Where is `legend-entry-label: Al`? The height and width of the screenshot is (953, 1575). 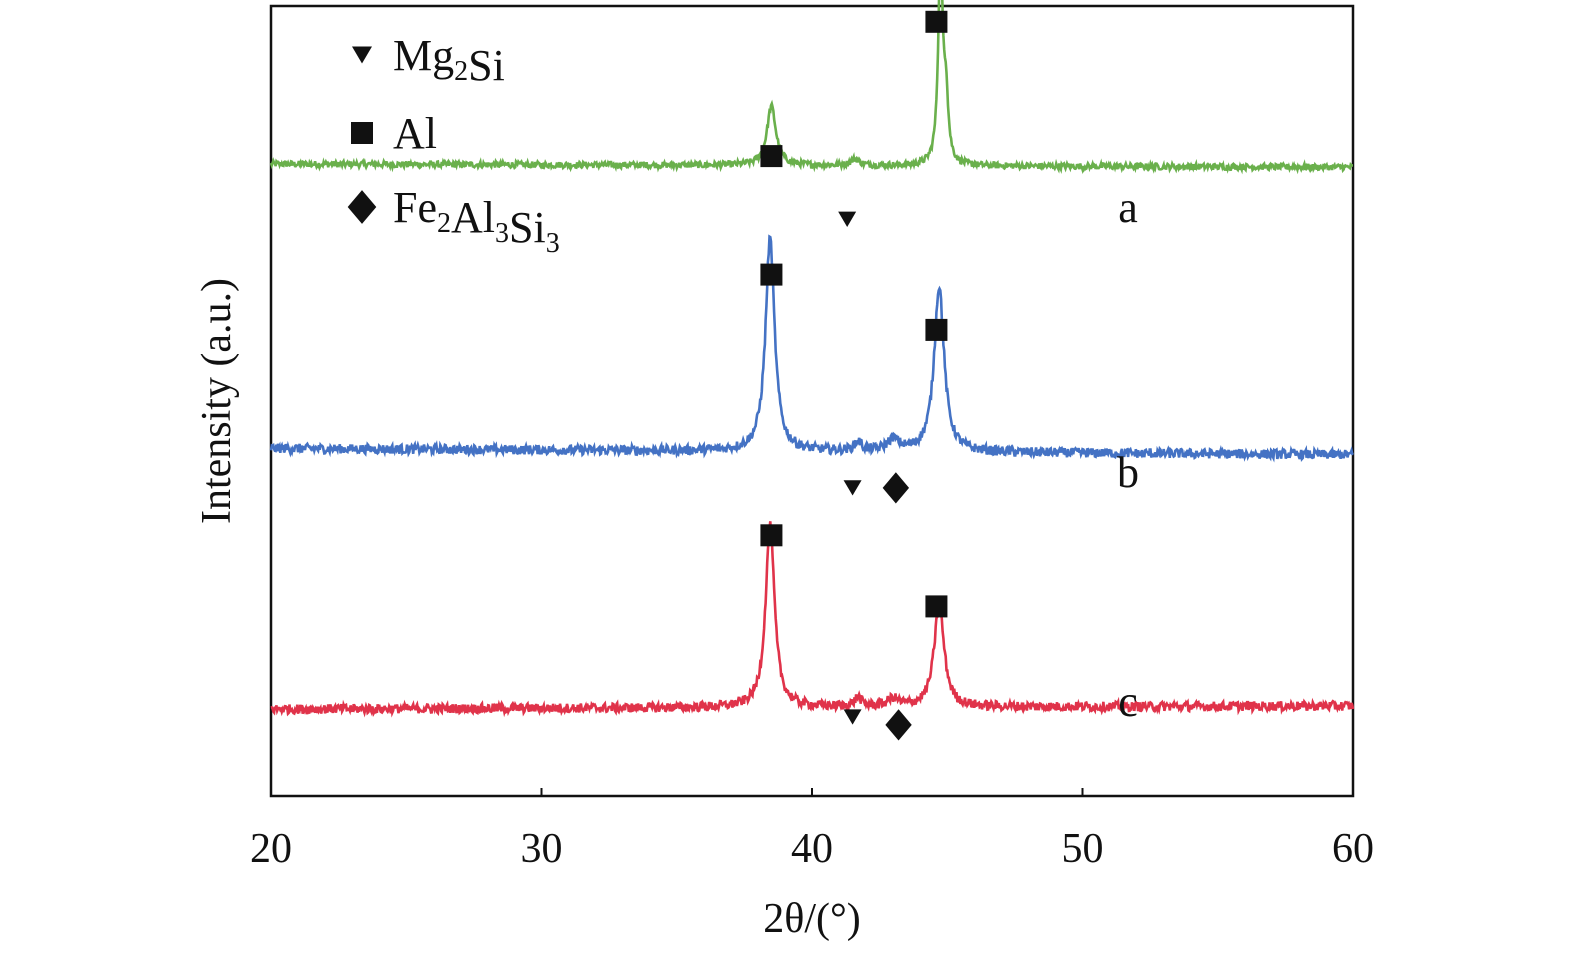 legend-entry-label: Al is located at coordinates (415, 133).